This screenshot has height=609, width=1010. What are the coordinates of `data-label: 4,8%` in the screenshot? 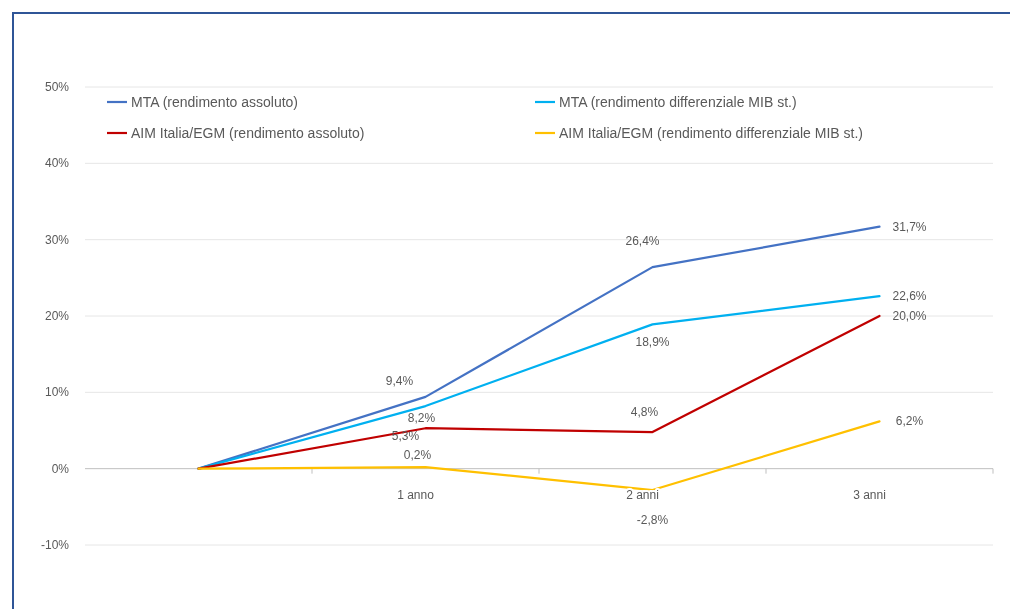 It's located at (644, 412).